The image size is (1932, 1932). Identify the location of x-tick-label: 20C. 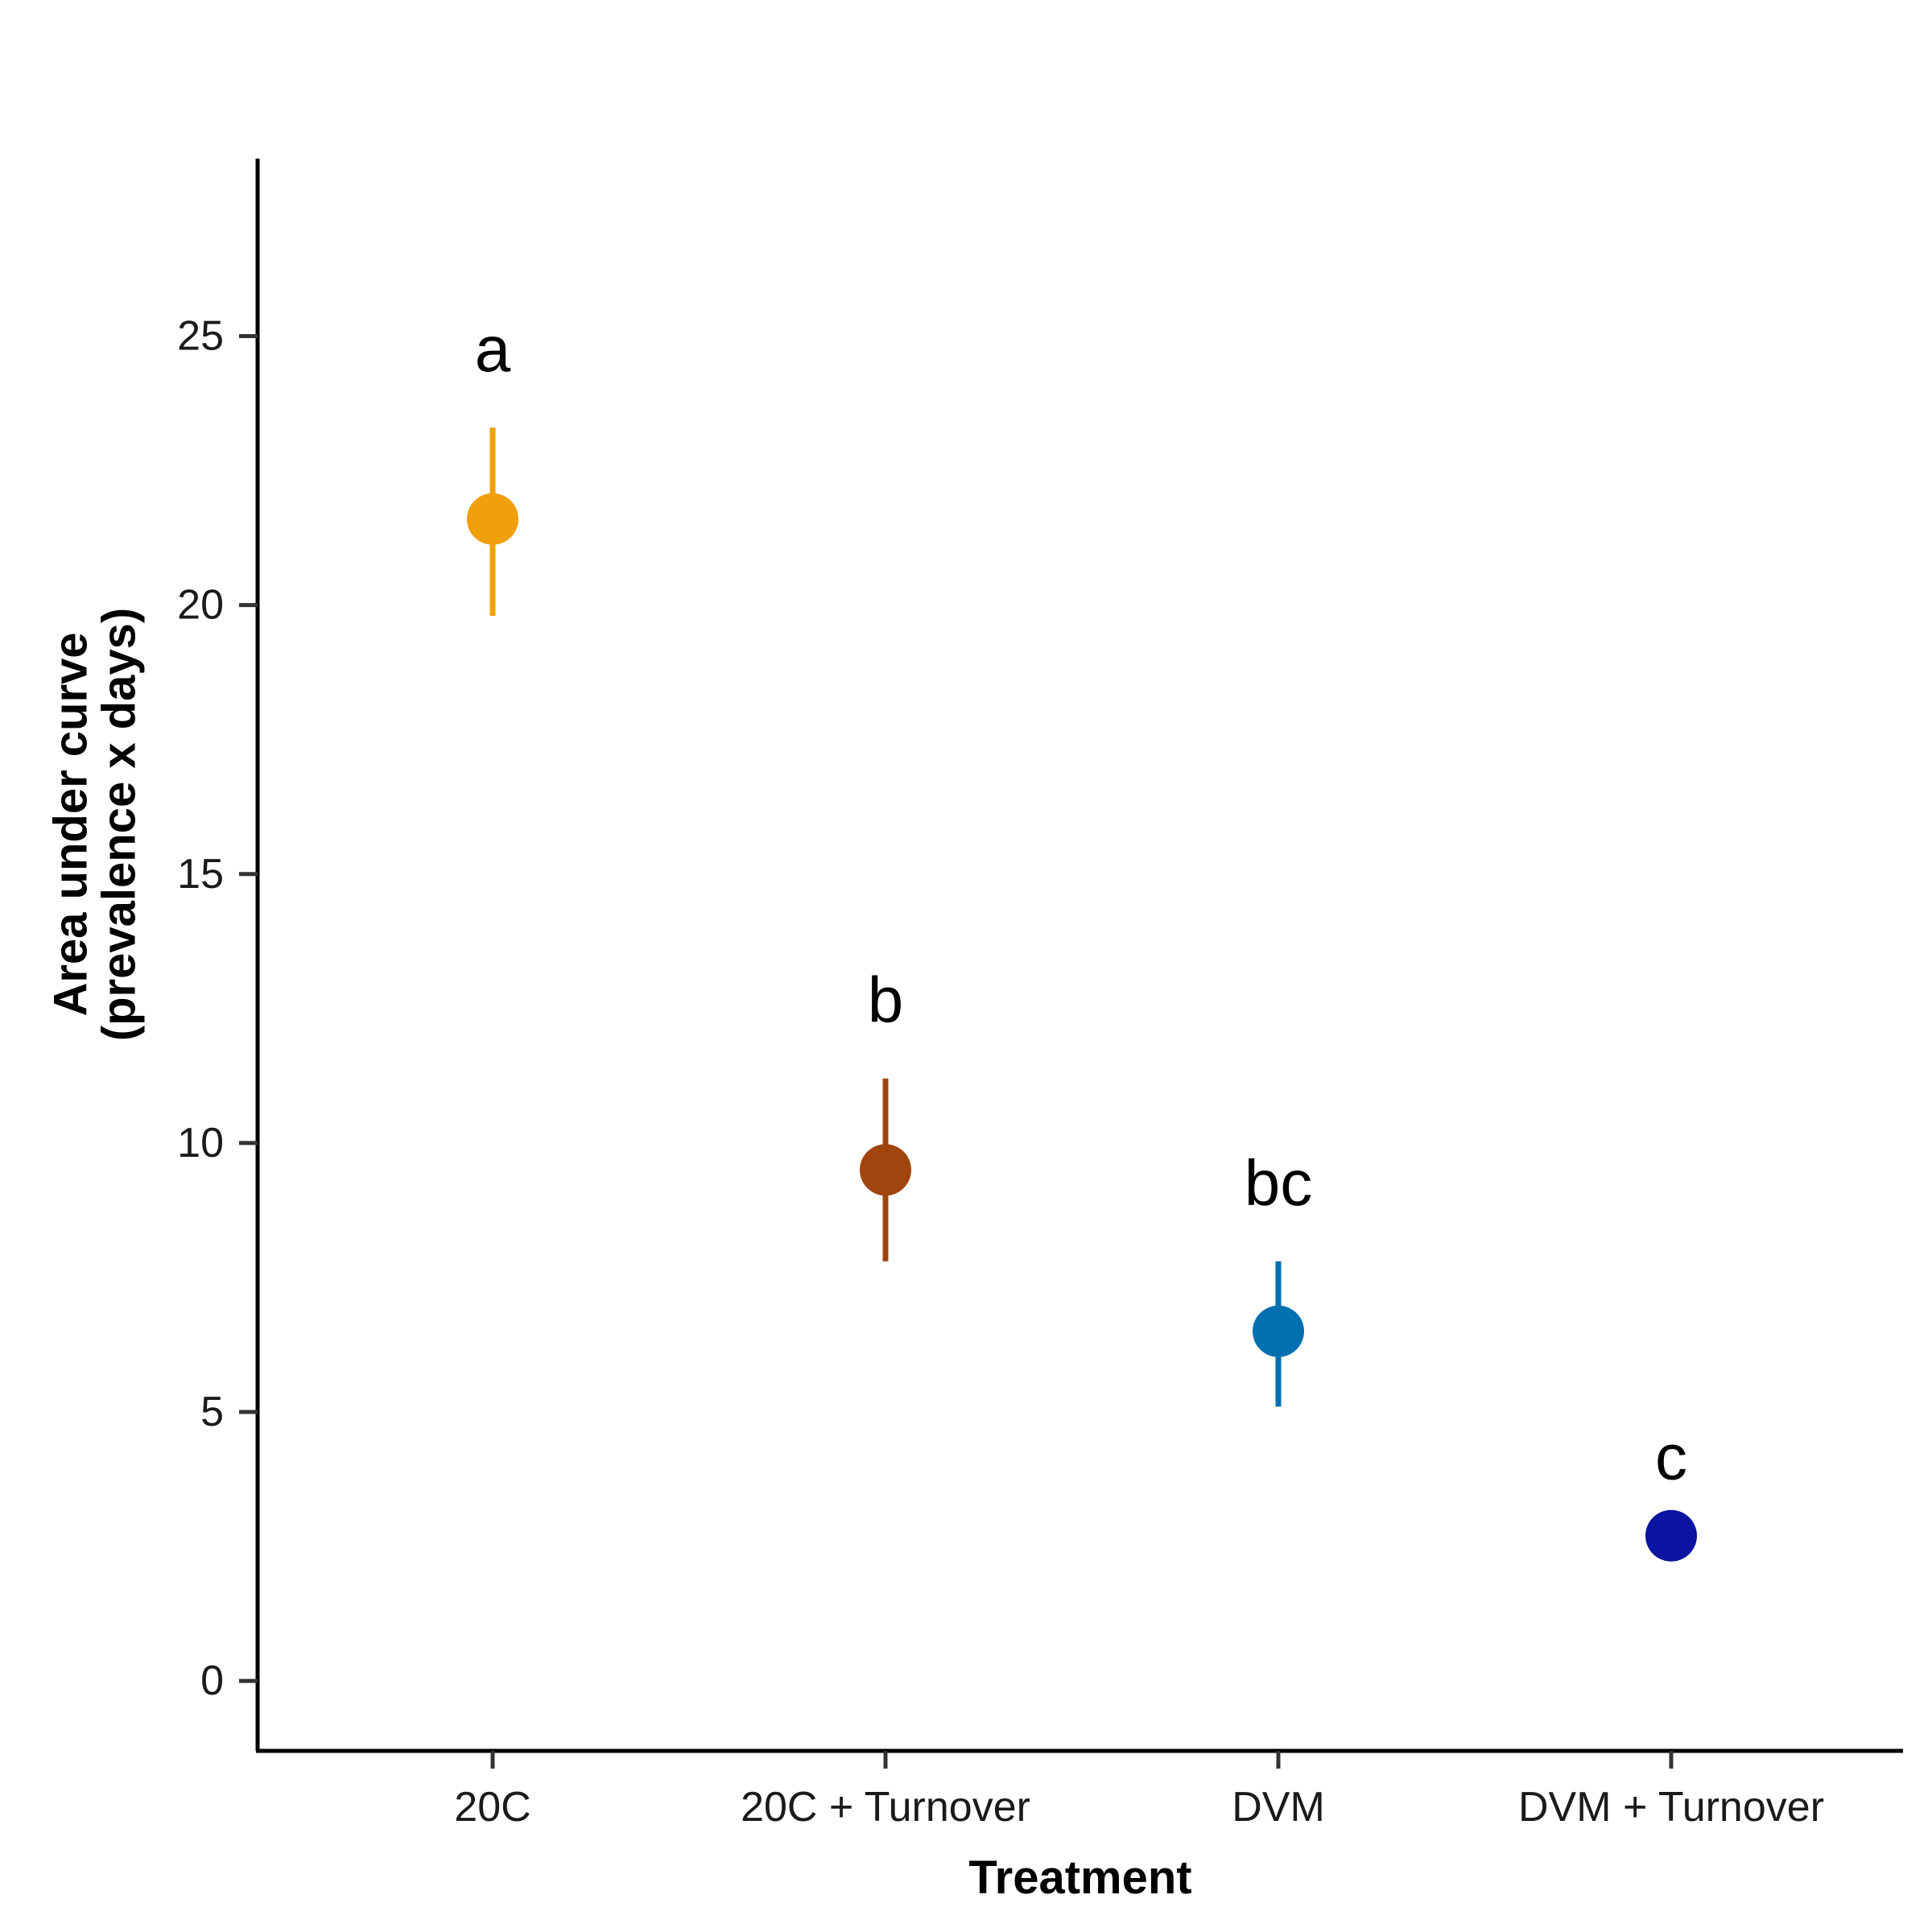
(492, 1807).